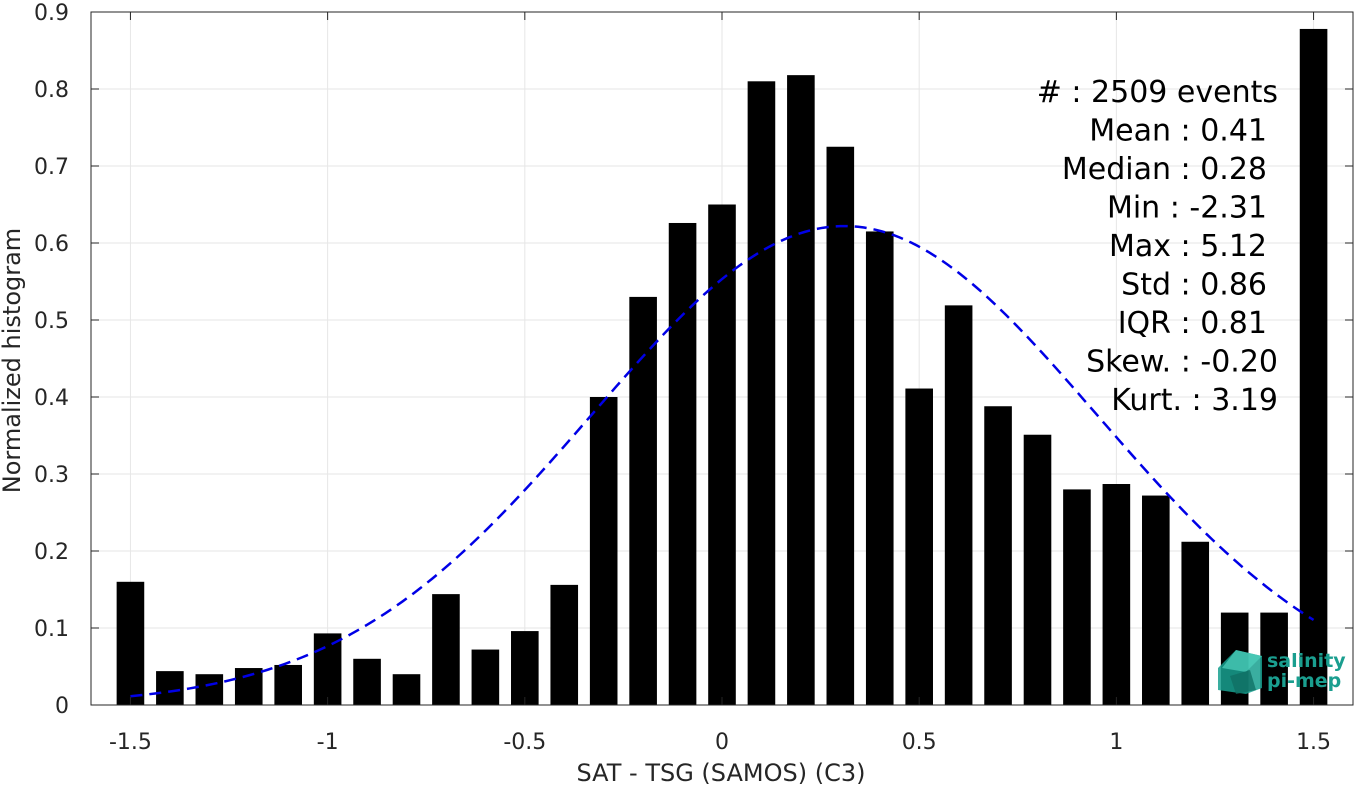  What do you see at coordinates (1178, 131) in the screenshot?
I see `stat-line: Mean : 0.41` at bounding box center [1178, 131].